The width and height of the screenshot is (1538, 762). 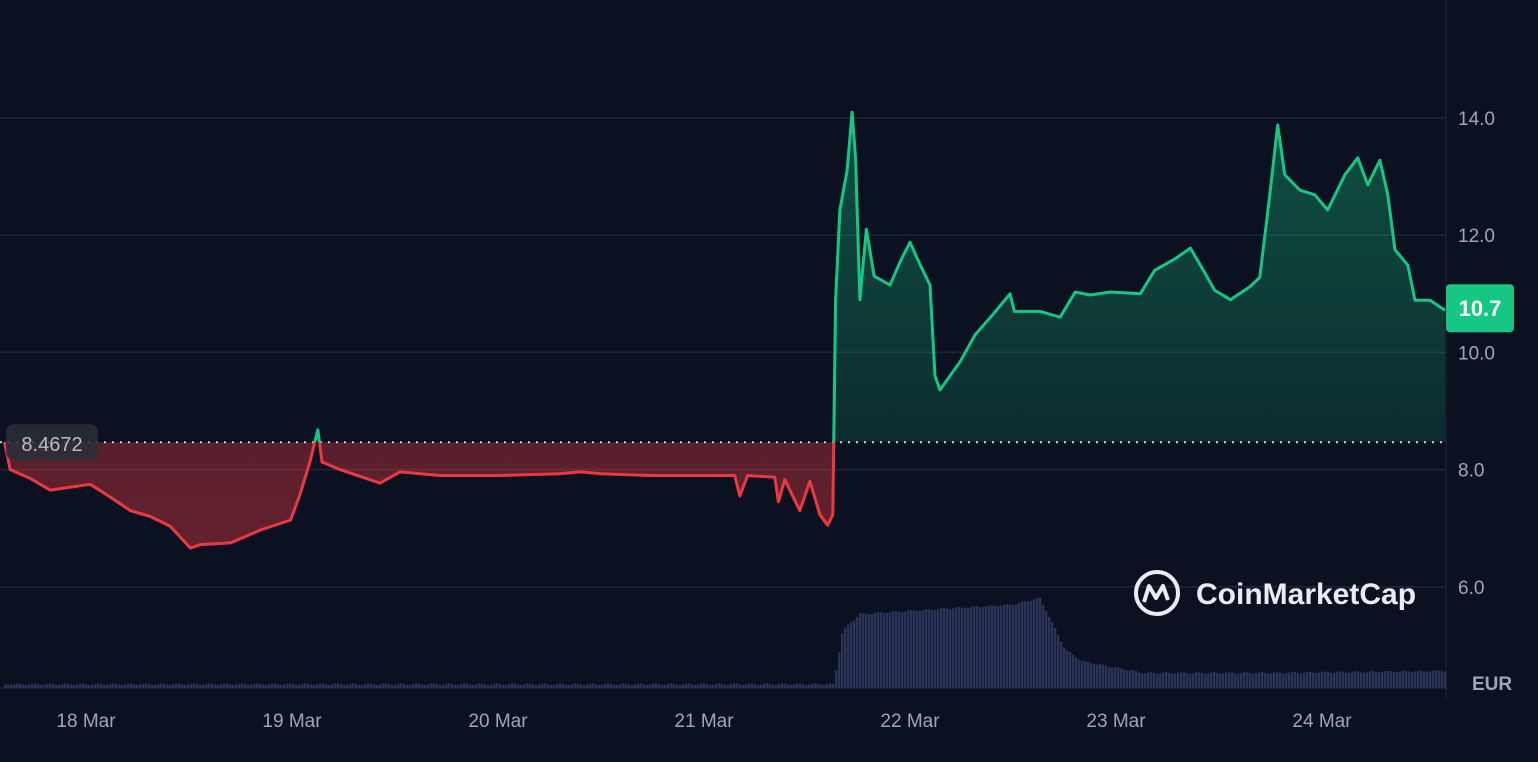 What do you see at coordinates (725, 642) in the screenshot?
I see `volume-bars` at bounding box center [725, 642].